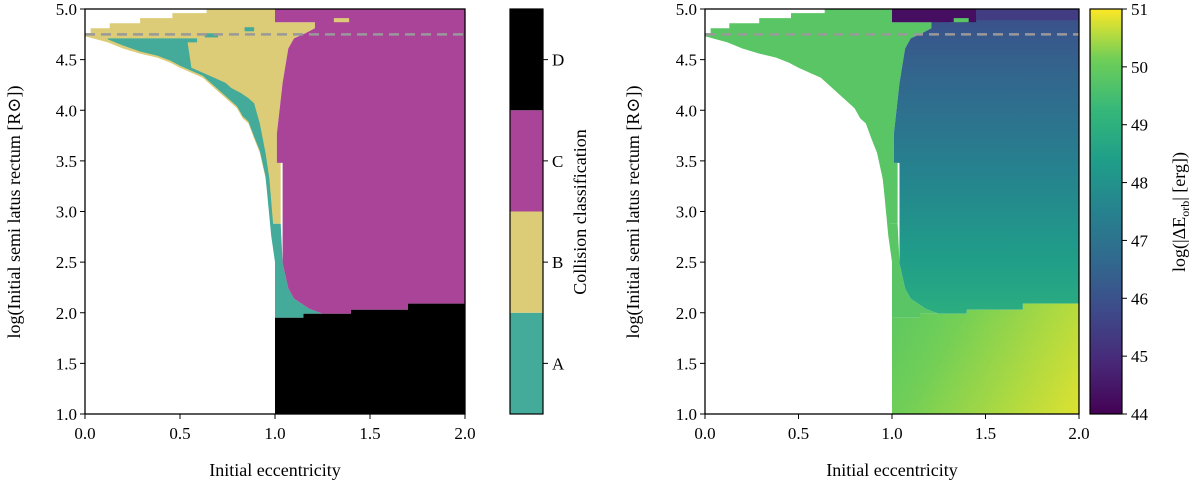 The width and height of the screenshot is (1200, 487). I want to click on left-y-tick-label: 2.5, so click(66, 262).